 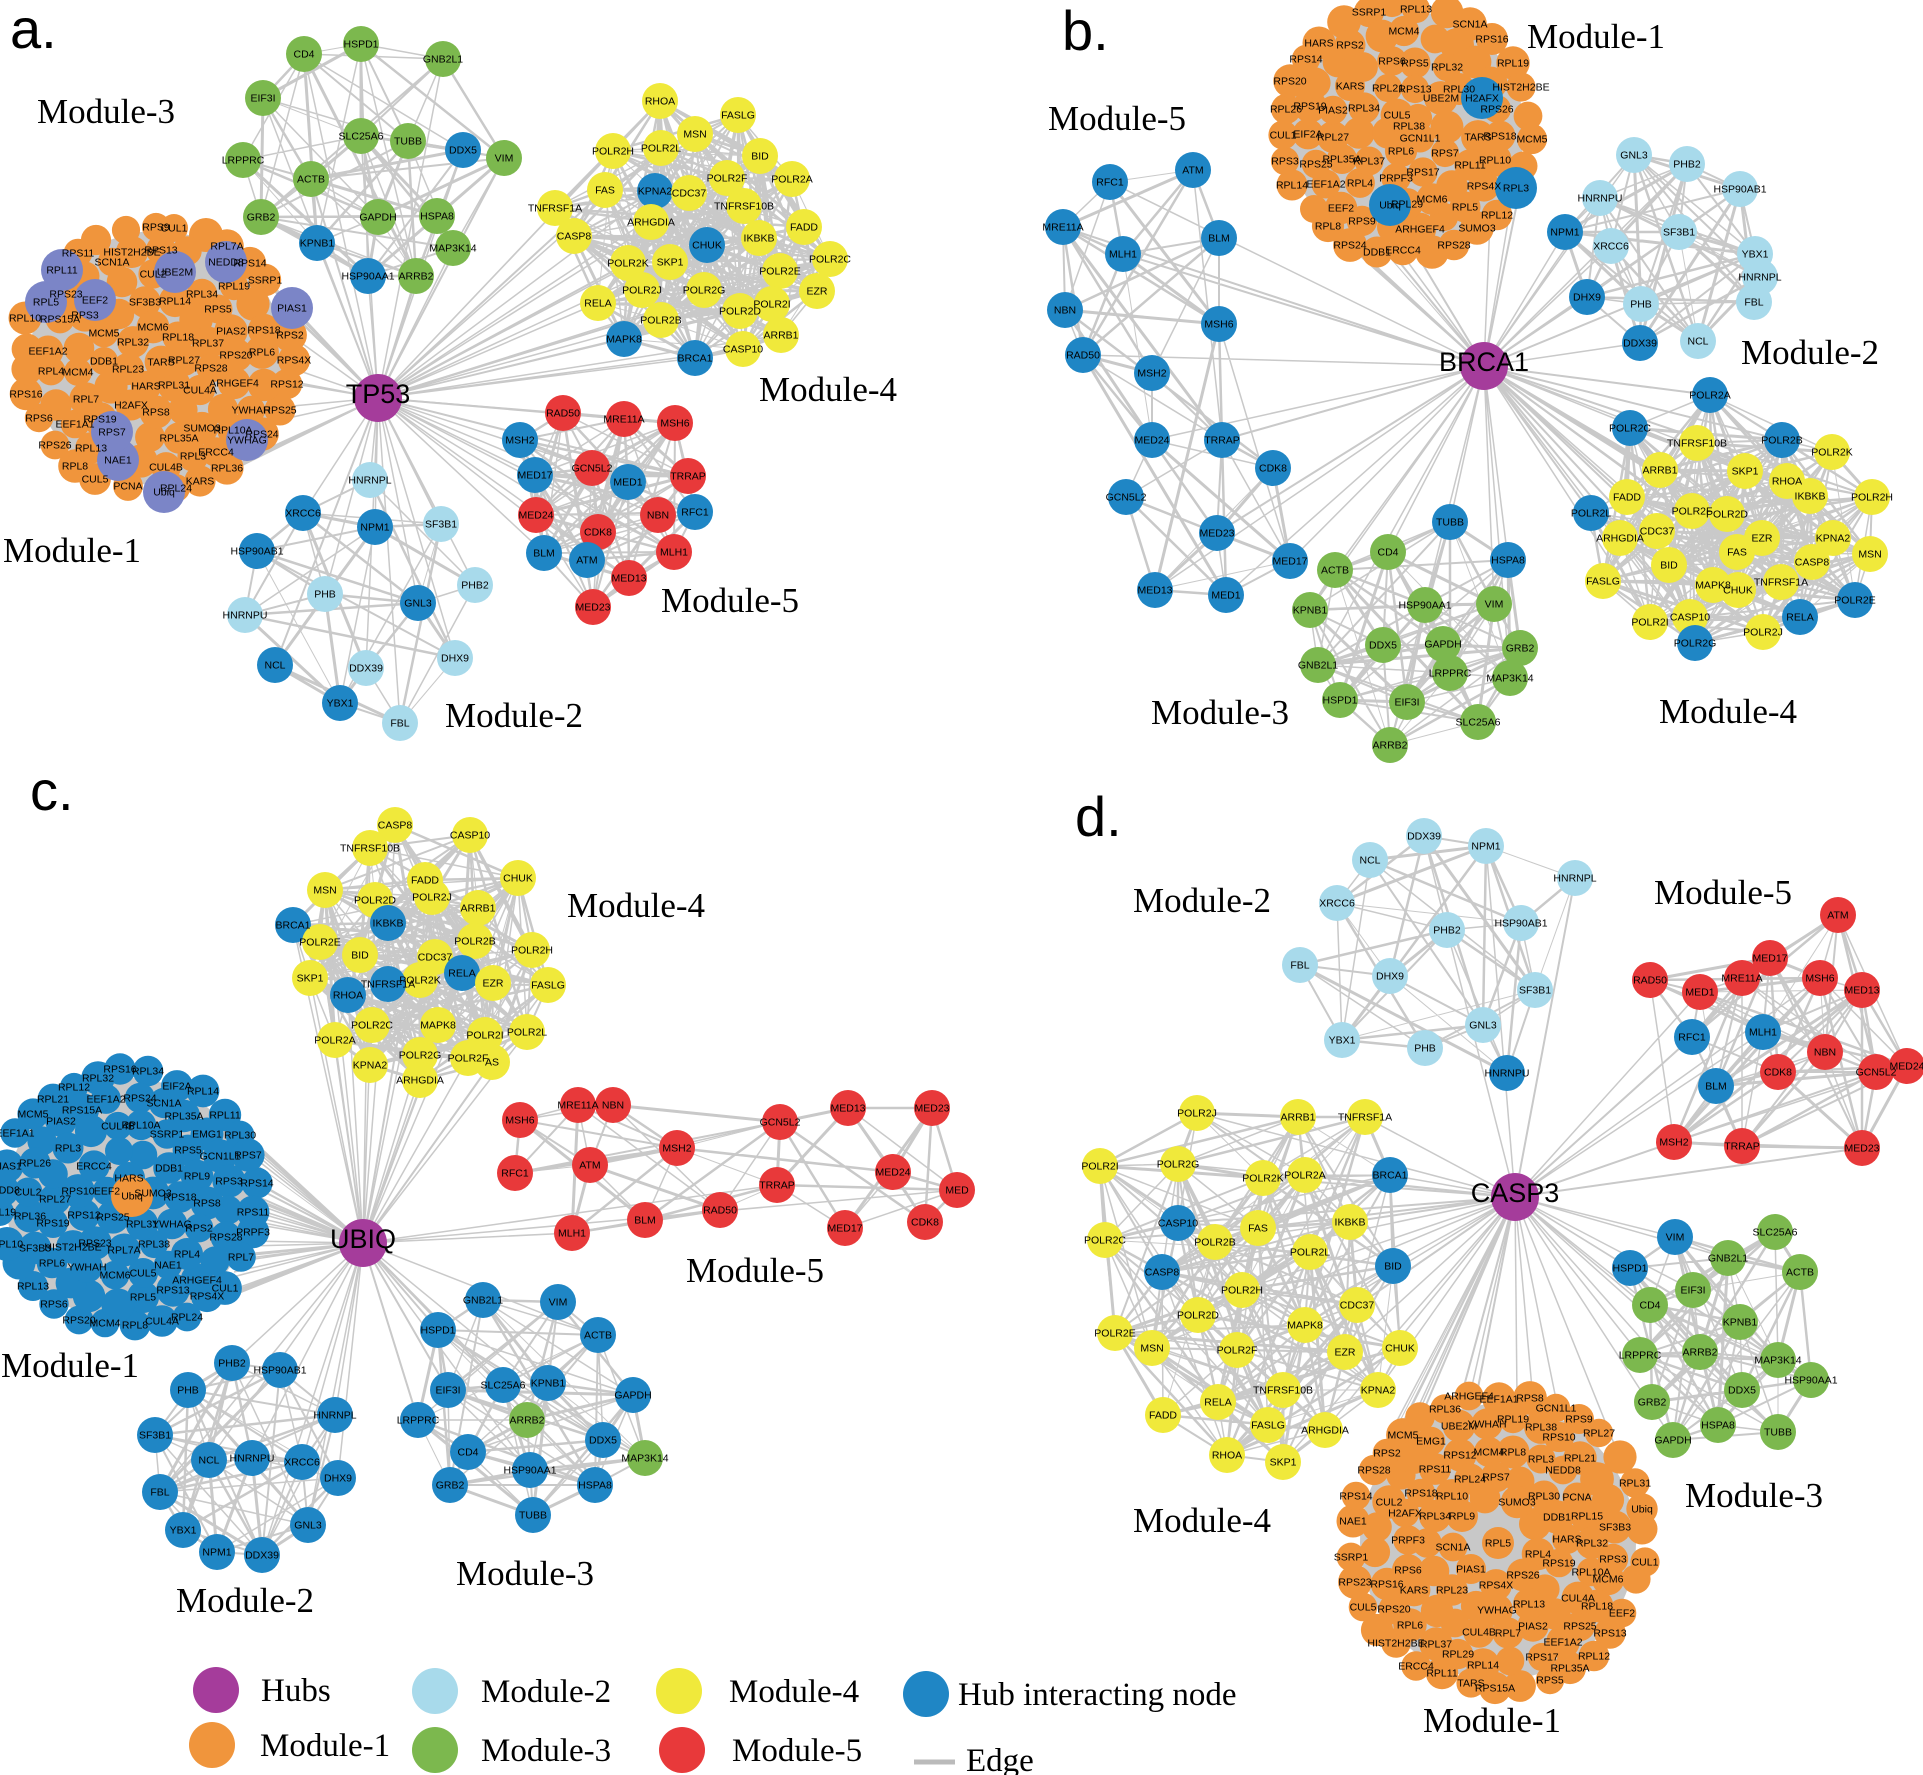 I want to click on svg-text: RPL10, so click(x=11, y=1245).